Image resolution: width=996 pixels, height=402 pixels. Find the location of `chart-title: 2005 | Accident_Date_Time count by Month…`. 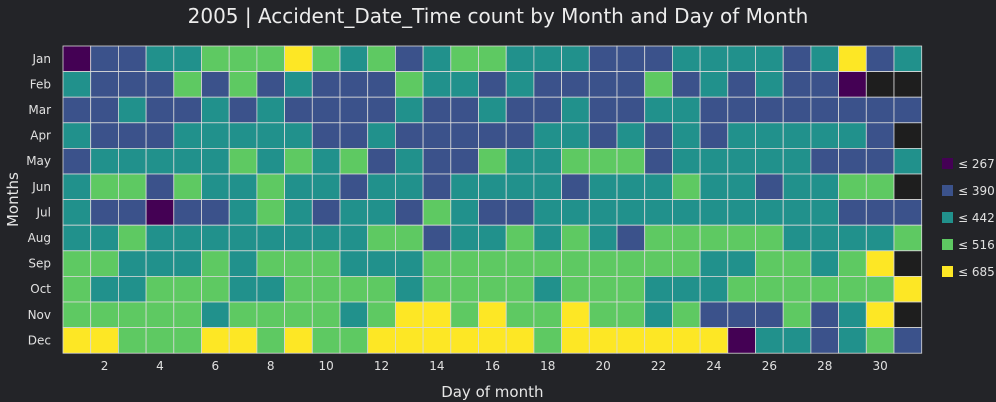

chart-title: 2005 | Accident_Date_Time count by Month… is located at coordinates (498, 16).